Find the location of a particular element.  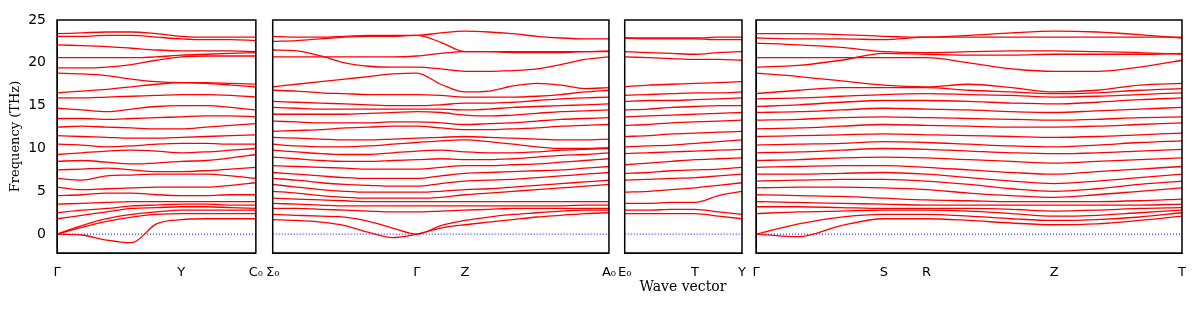

x-axis-title: Wave vector is located at coordinates (683, 286).